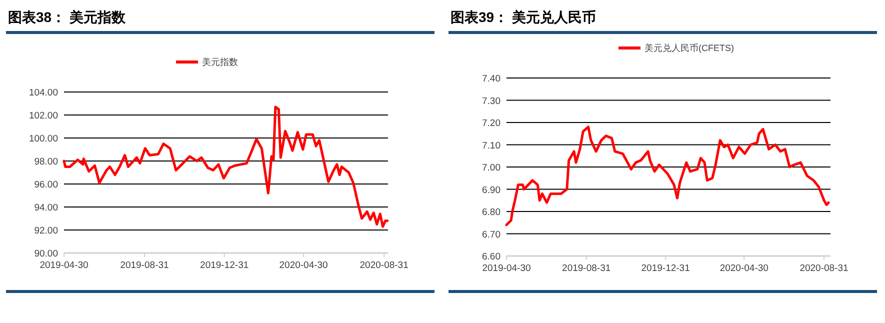 The width and height of the screenshot is (885, 323). What do you see at coordinates (491, 101) in the screenshot?
I see `y-tick-label: 7.30` at bounding box center [491, 101].